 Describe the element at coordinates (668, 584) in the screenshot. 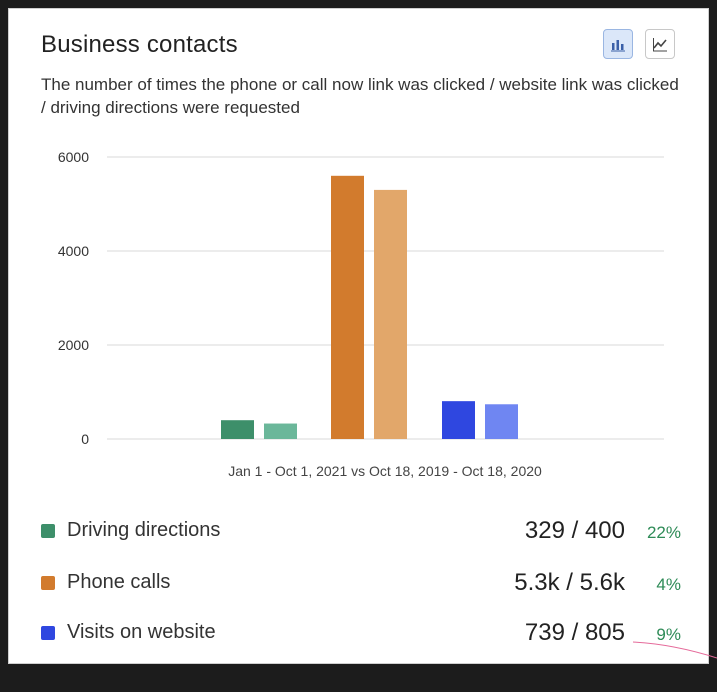

I see `legend-percent-change: 4%` at that location.